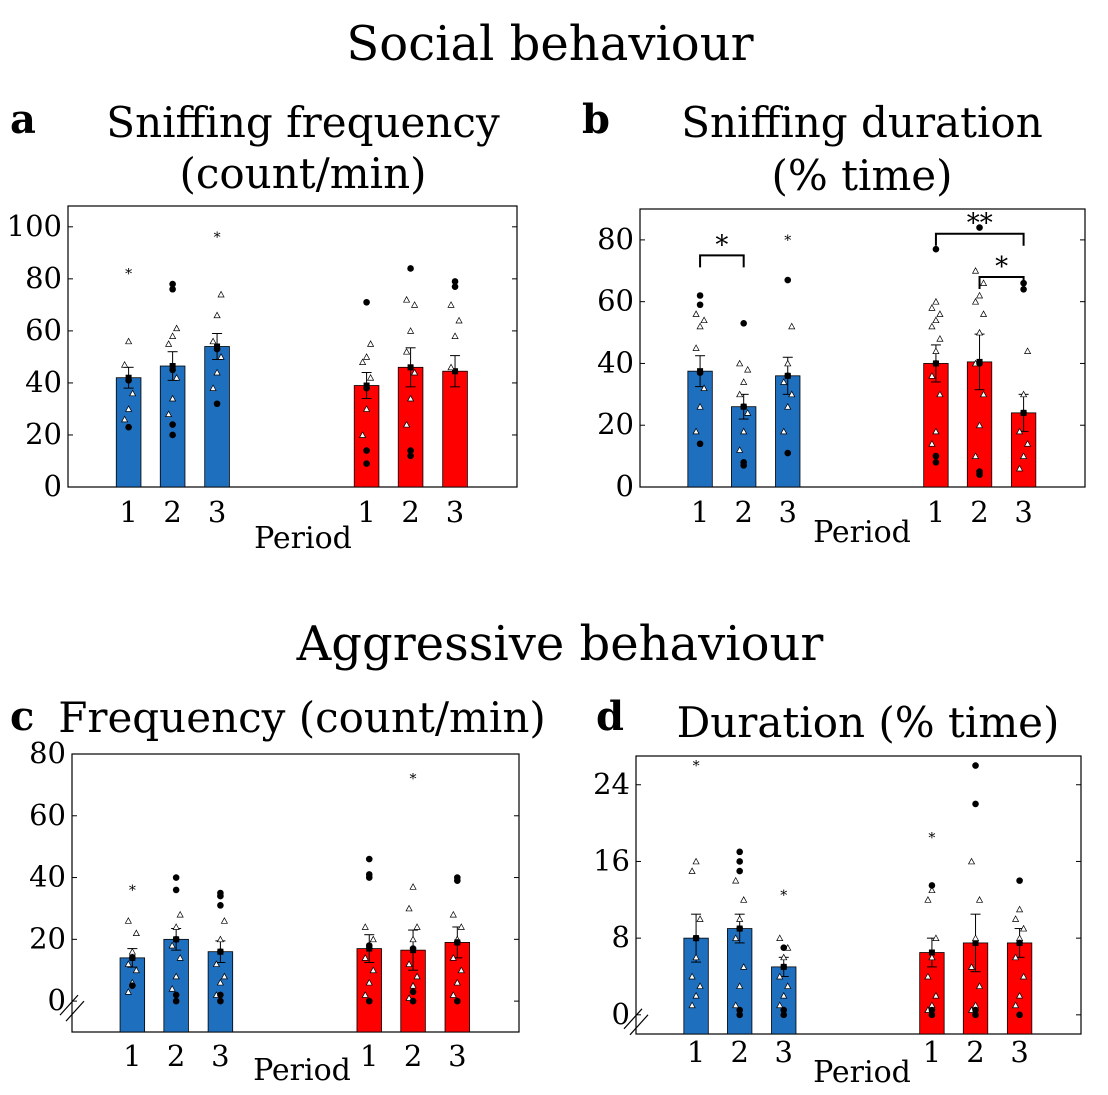 This screenshot has width=1108, height=1095. Describe the element at coordinates (22, 716) in the screenshot. I see `panel-letter: c` at that location.